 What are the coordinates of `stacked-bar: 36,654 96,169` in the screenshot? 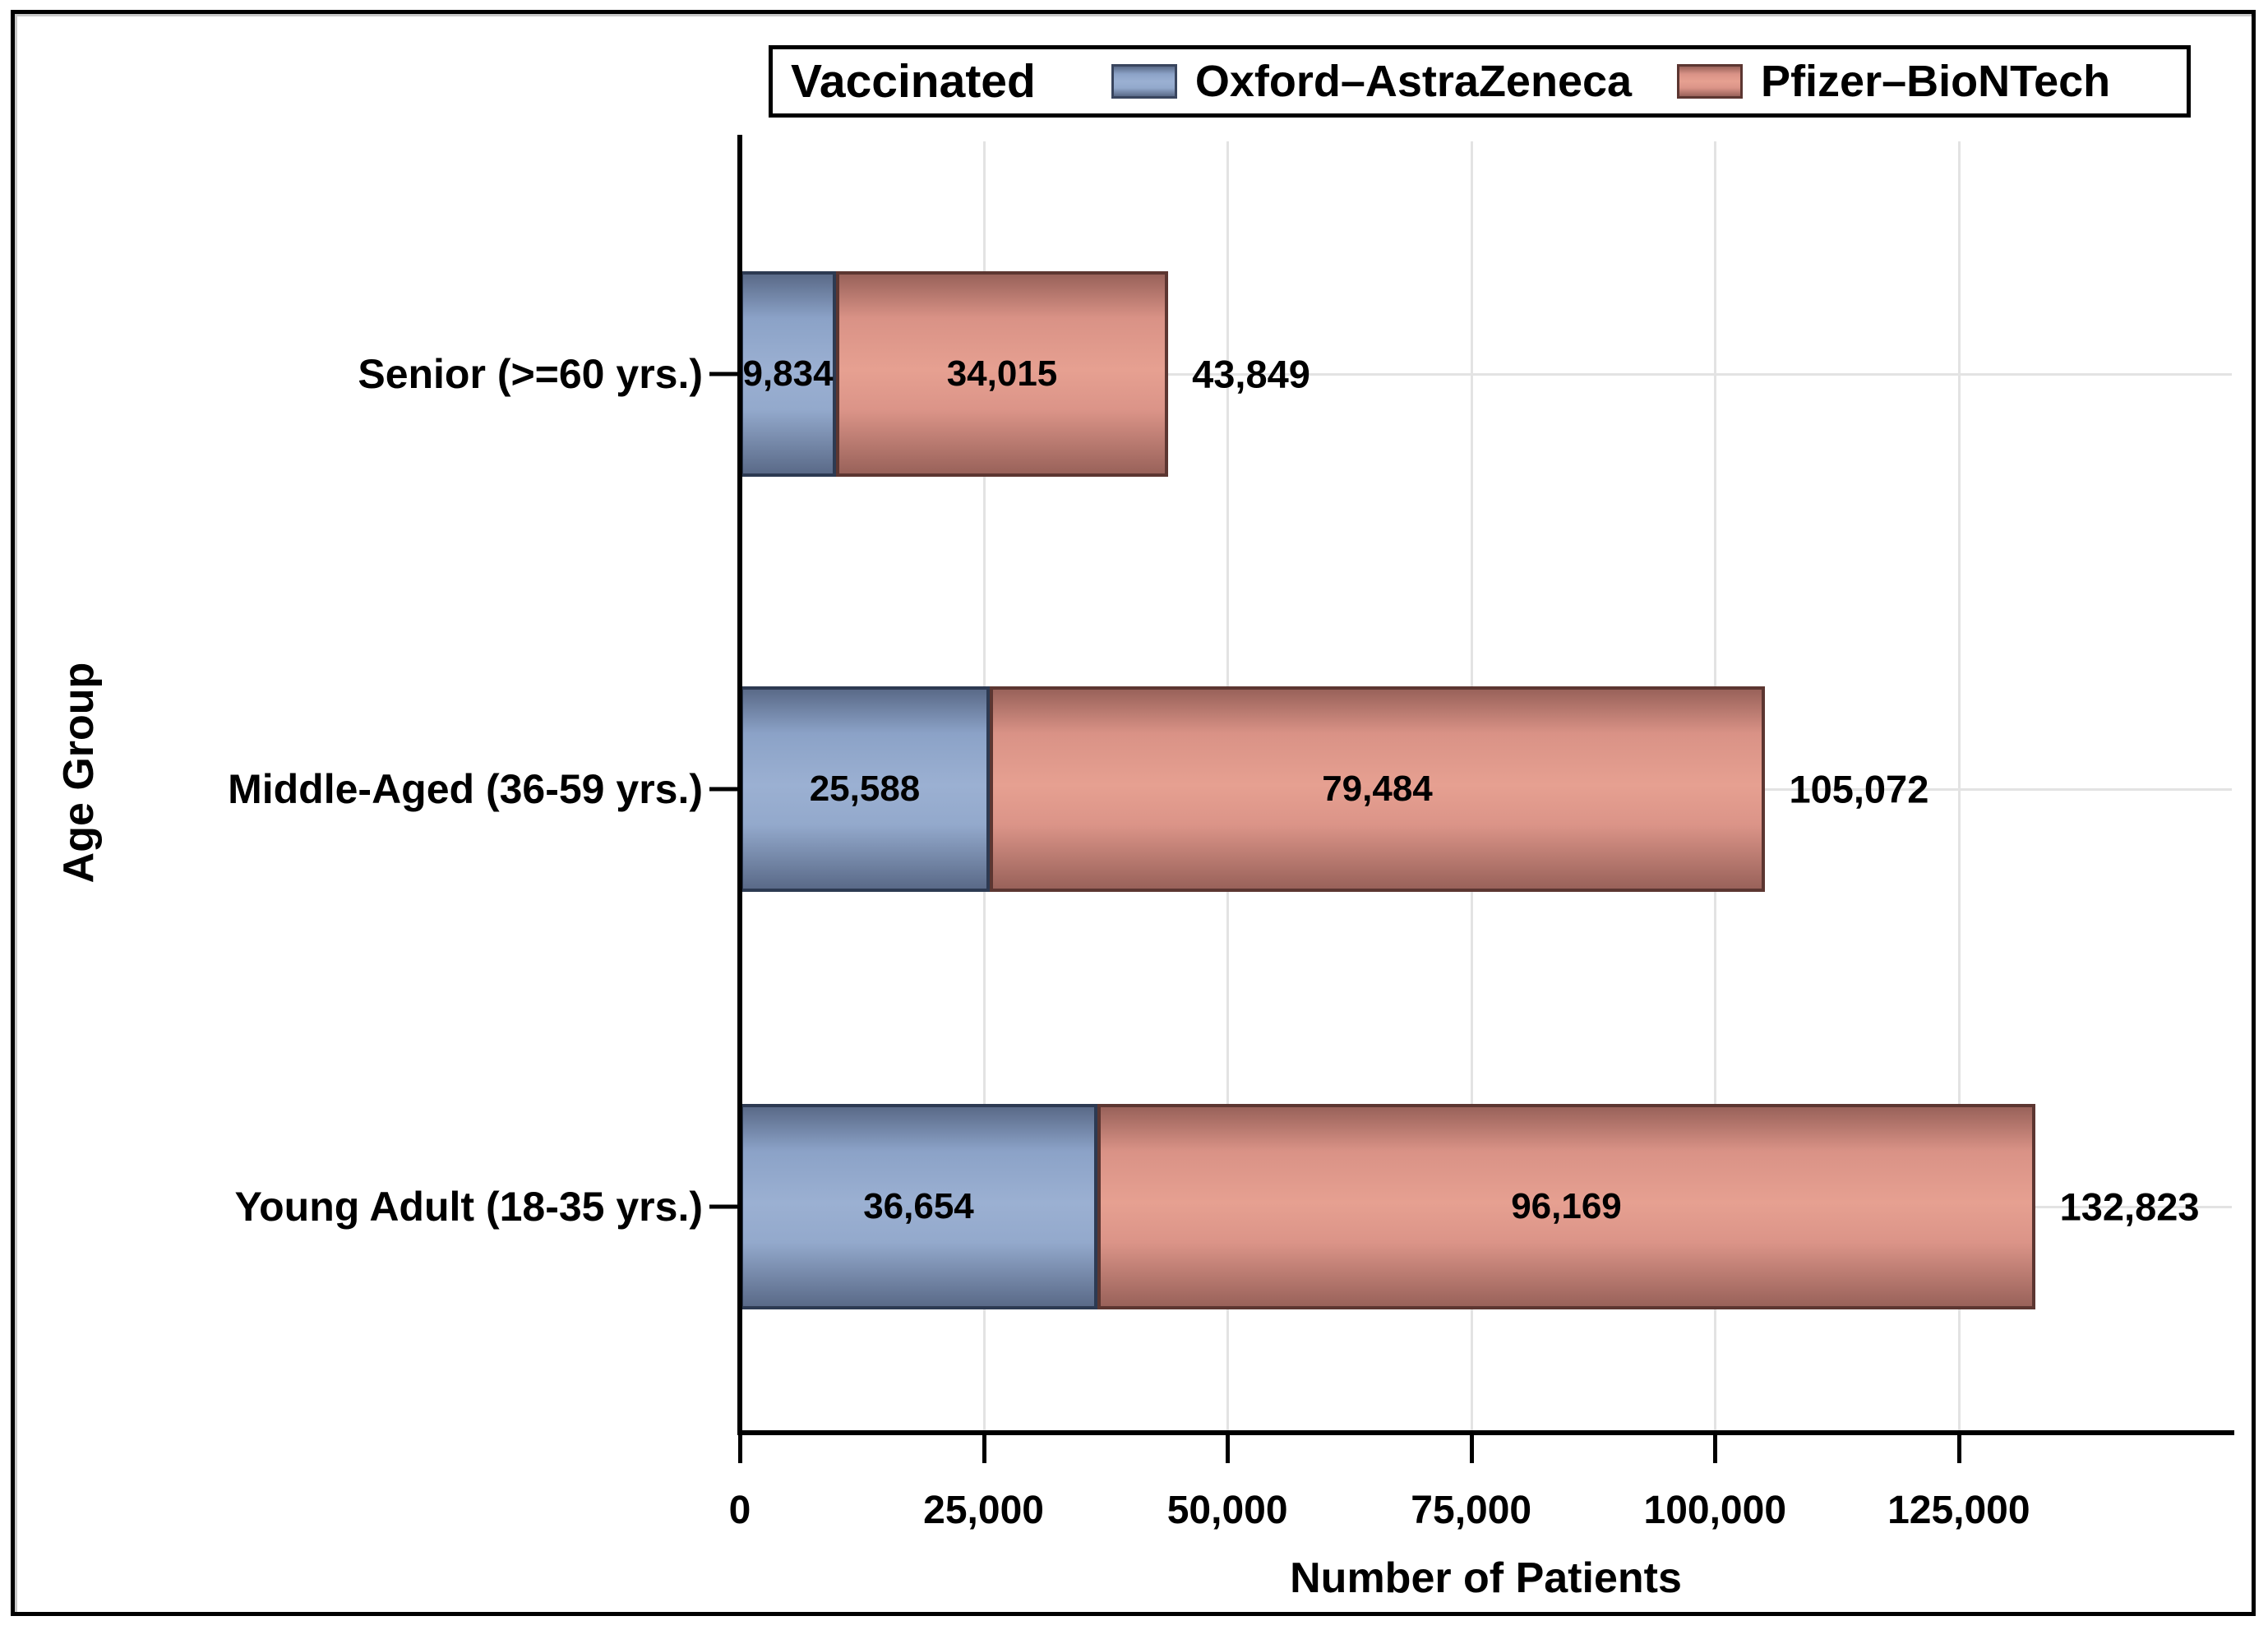 It's located at (1387, 1207).